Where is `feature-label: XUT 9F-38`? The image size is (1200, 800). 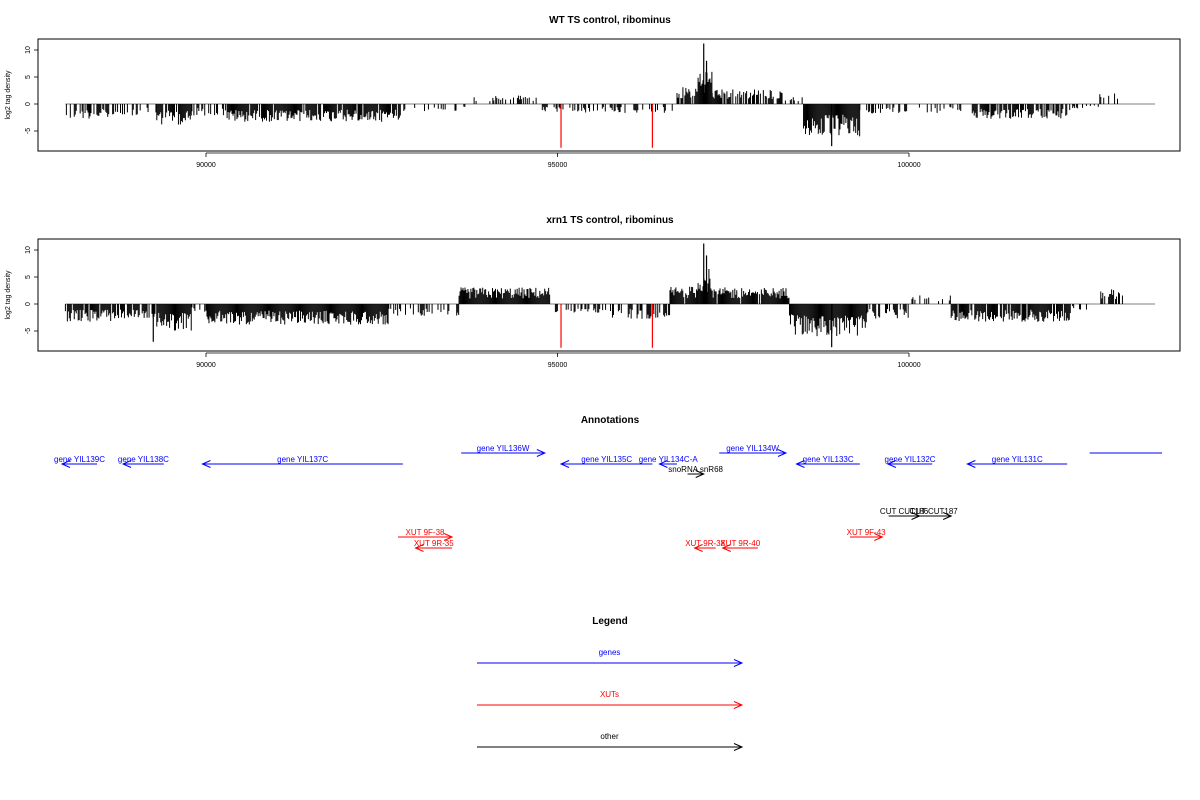
feature-label: XUT 9F-38 is located at coordinates (425, 532).